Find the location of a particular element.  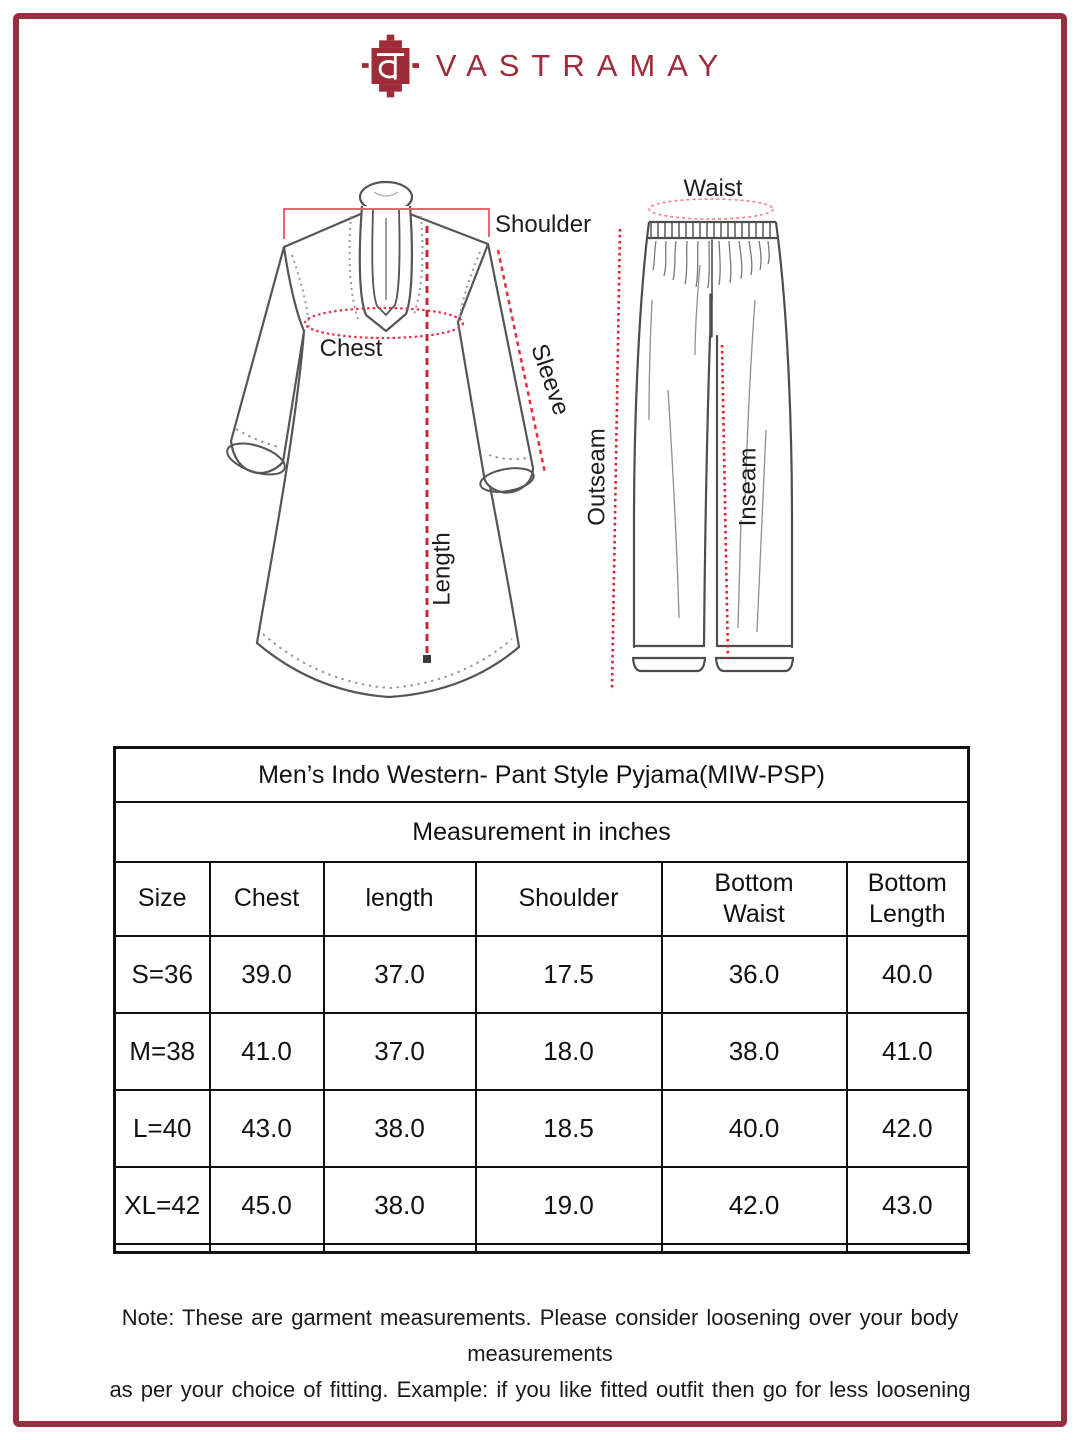

cell-size: M=38 is located at coordinates (162, 1051).